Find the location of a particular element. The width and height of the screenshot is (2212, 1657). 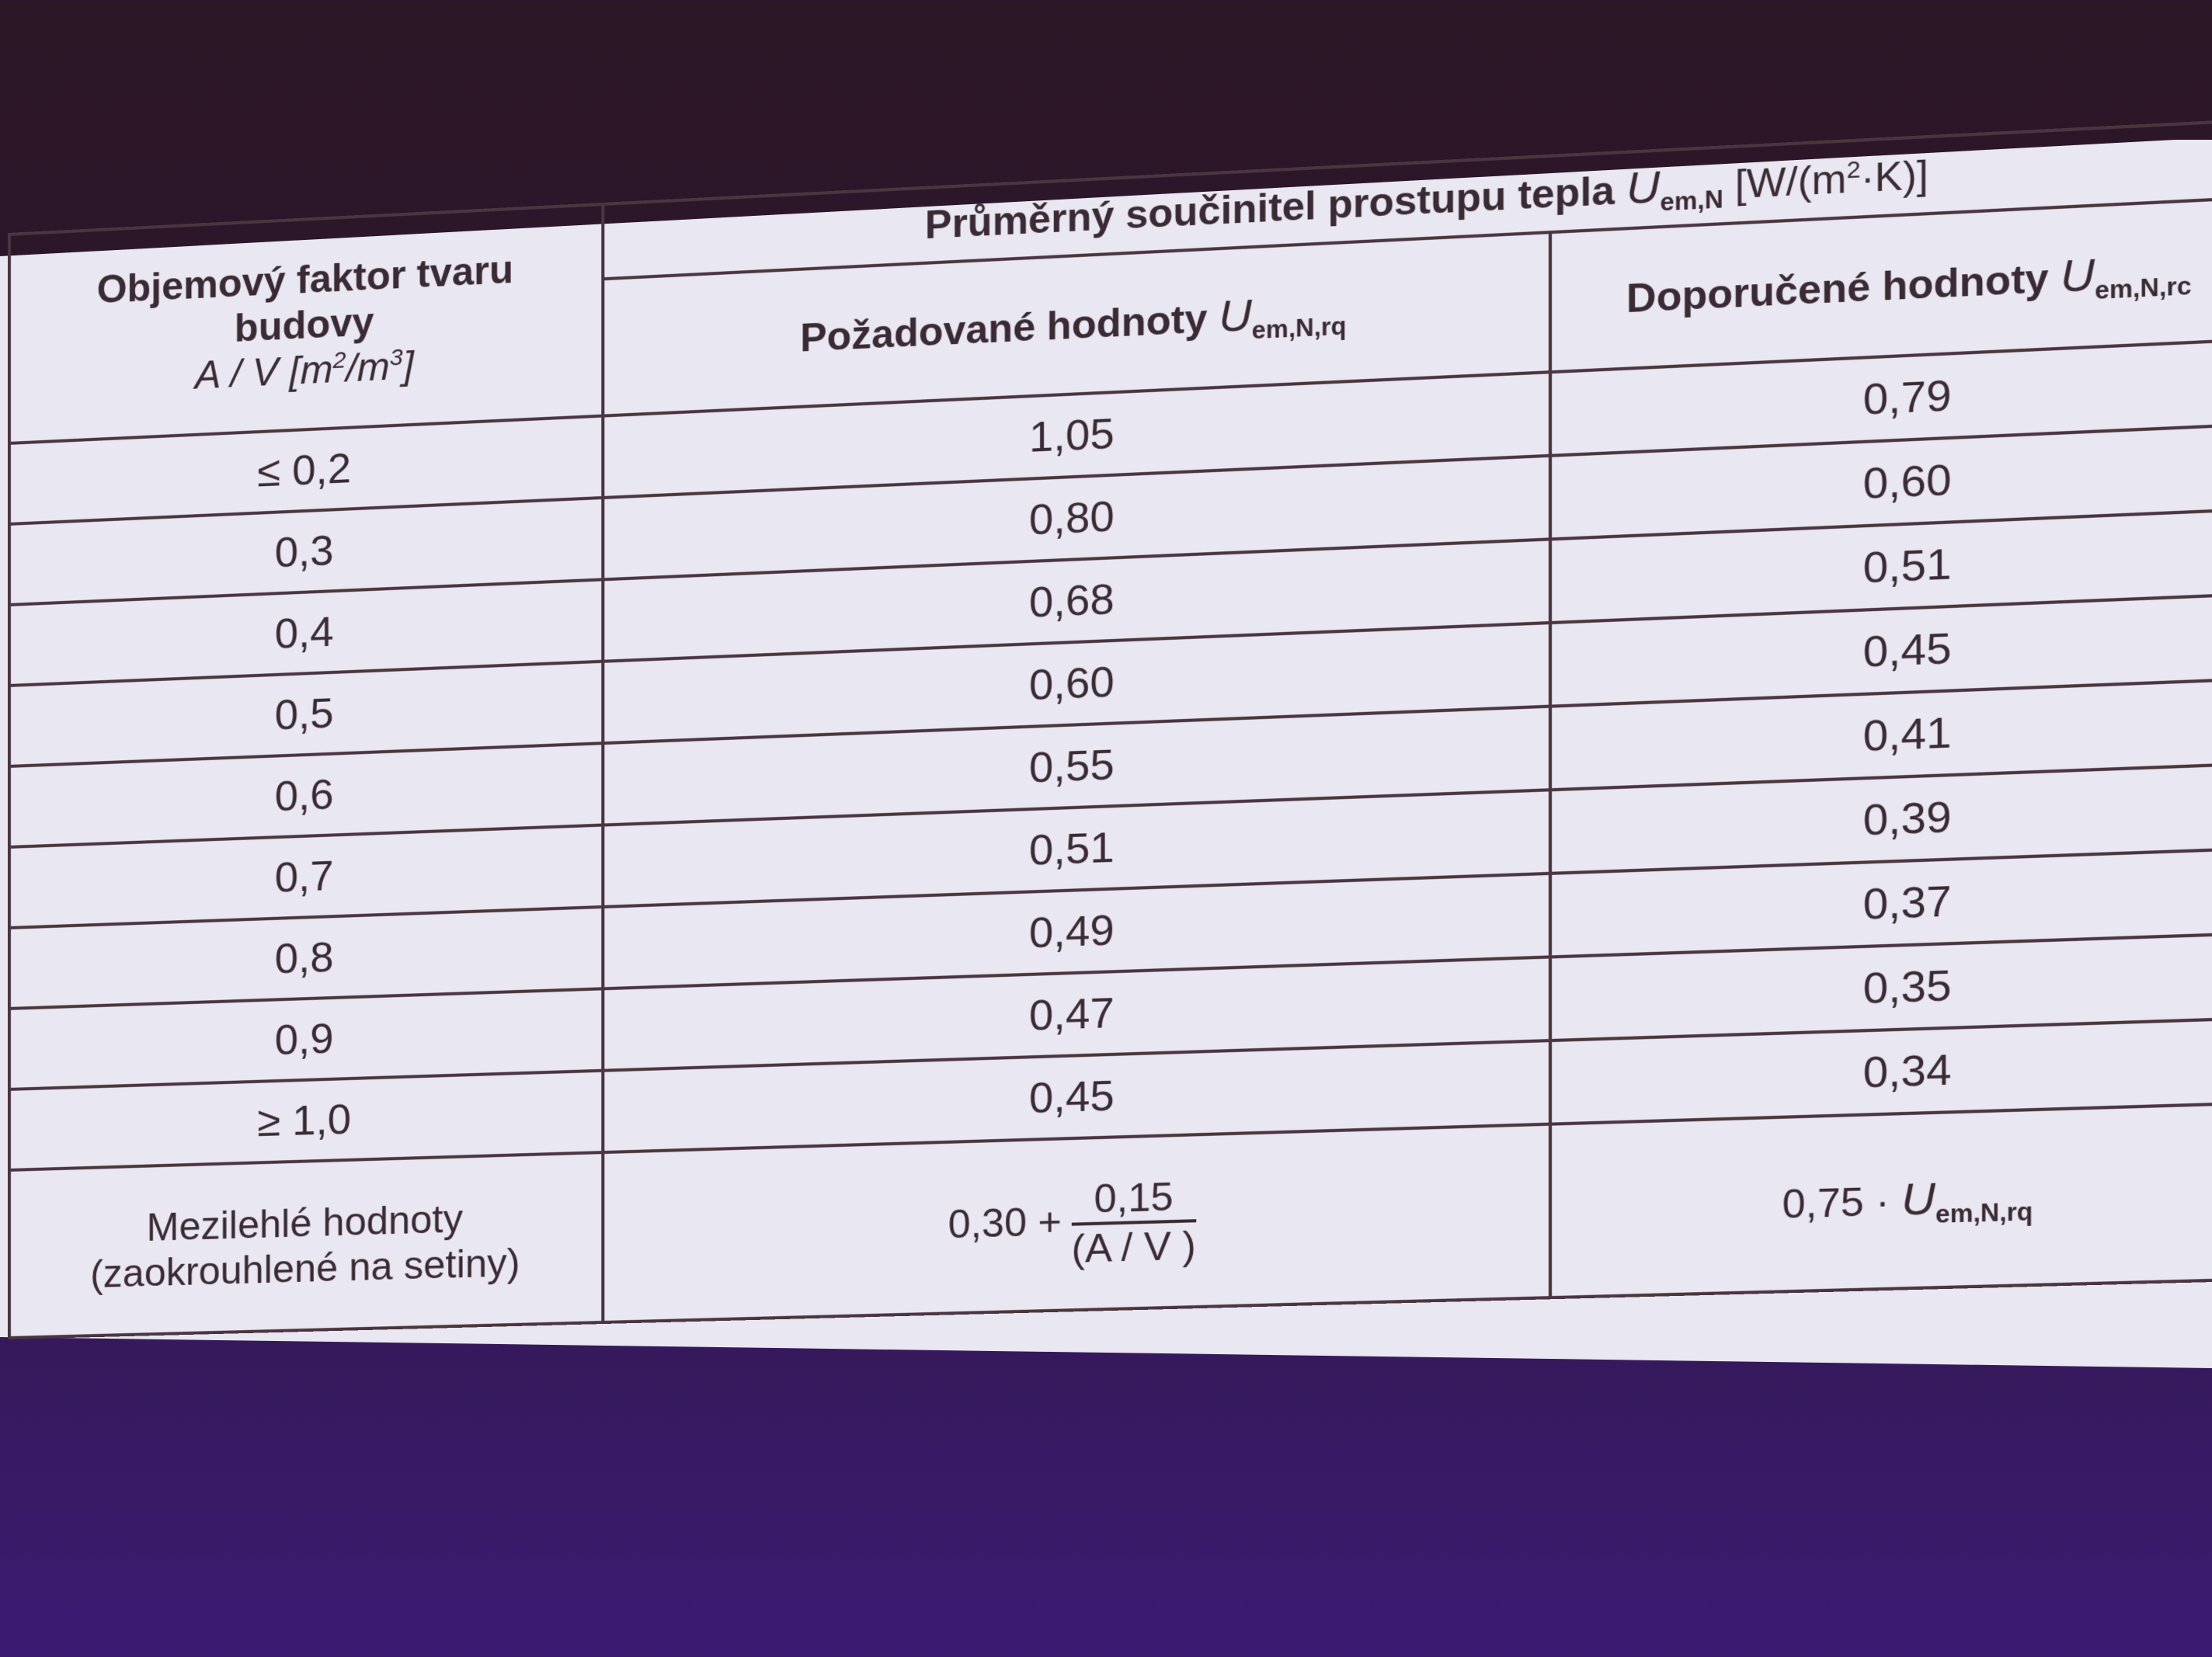

required-symbol: U is located at coordinates (1235, 315).